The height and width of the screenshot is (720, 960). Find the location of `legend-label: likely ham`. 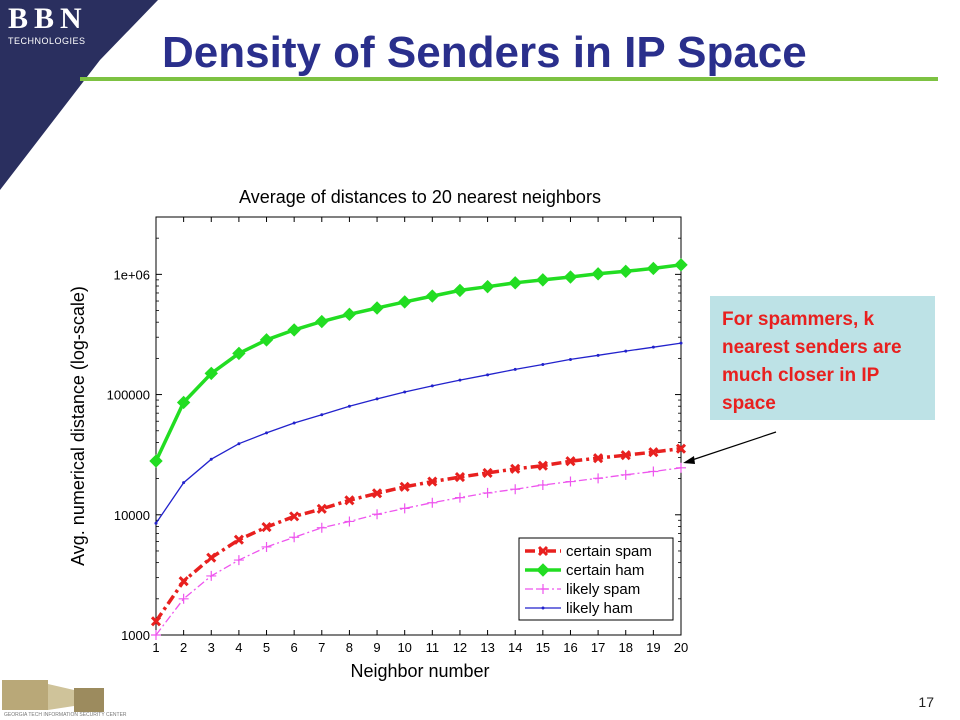

legend-label: likely ham is located at coordinates (599, 608).